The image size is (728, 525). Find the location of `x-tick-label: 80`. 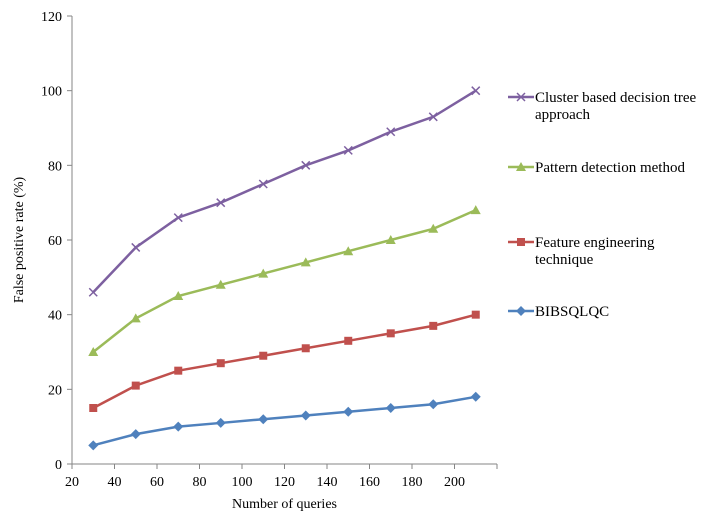

x-tick-label: 80 is located at coordinates (200, 482).